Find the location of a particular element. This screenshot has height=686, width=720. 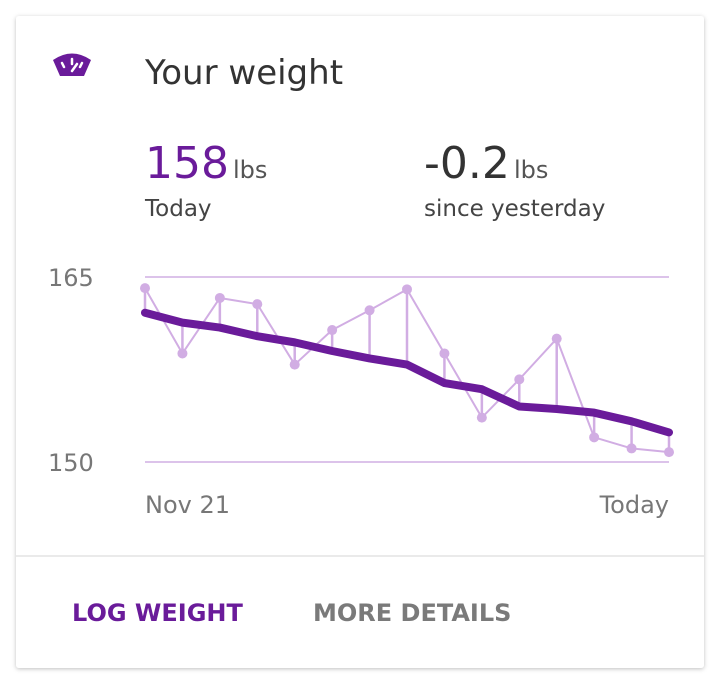

scale-icon is located at coordinates (72, 64).